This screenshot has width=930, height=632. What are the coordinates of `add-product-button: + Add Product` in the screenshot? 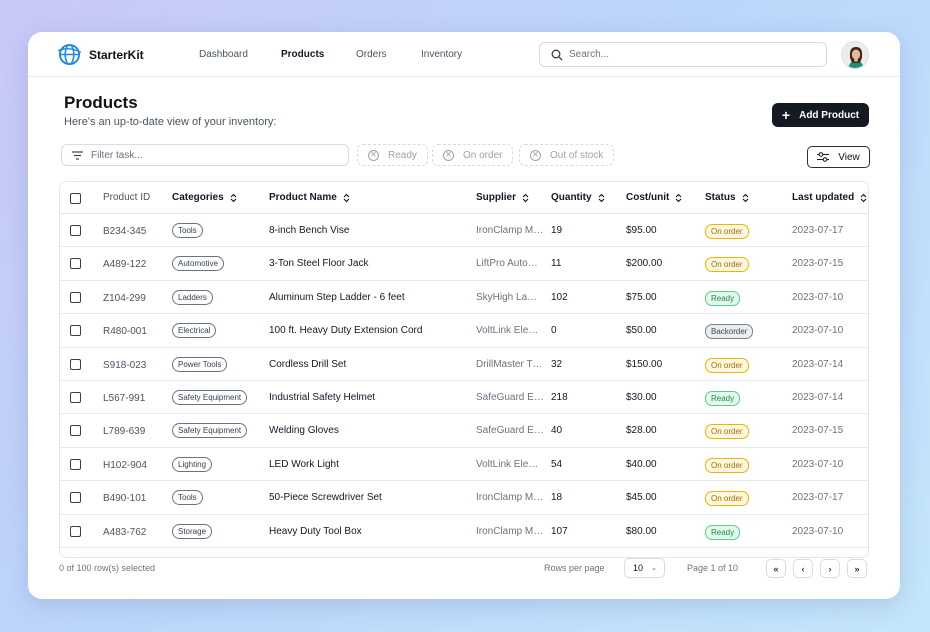 It's located at (820, 115).